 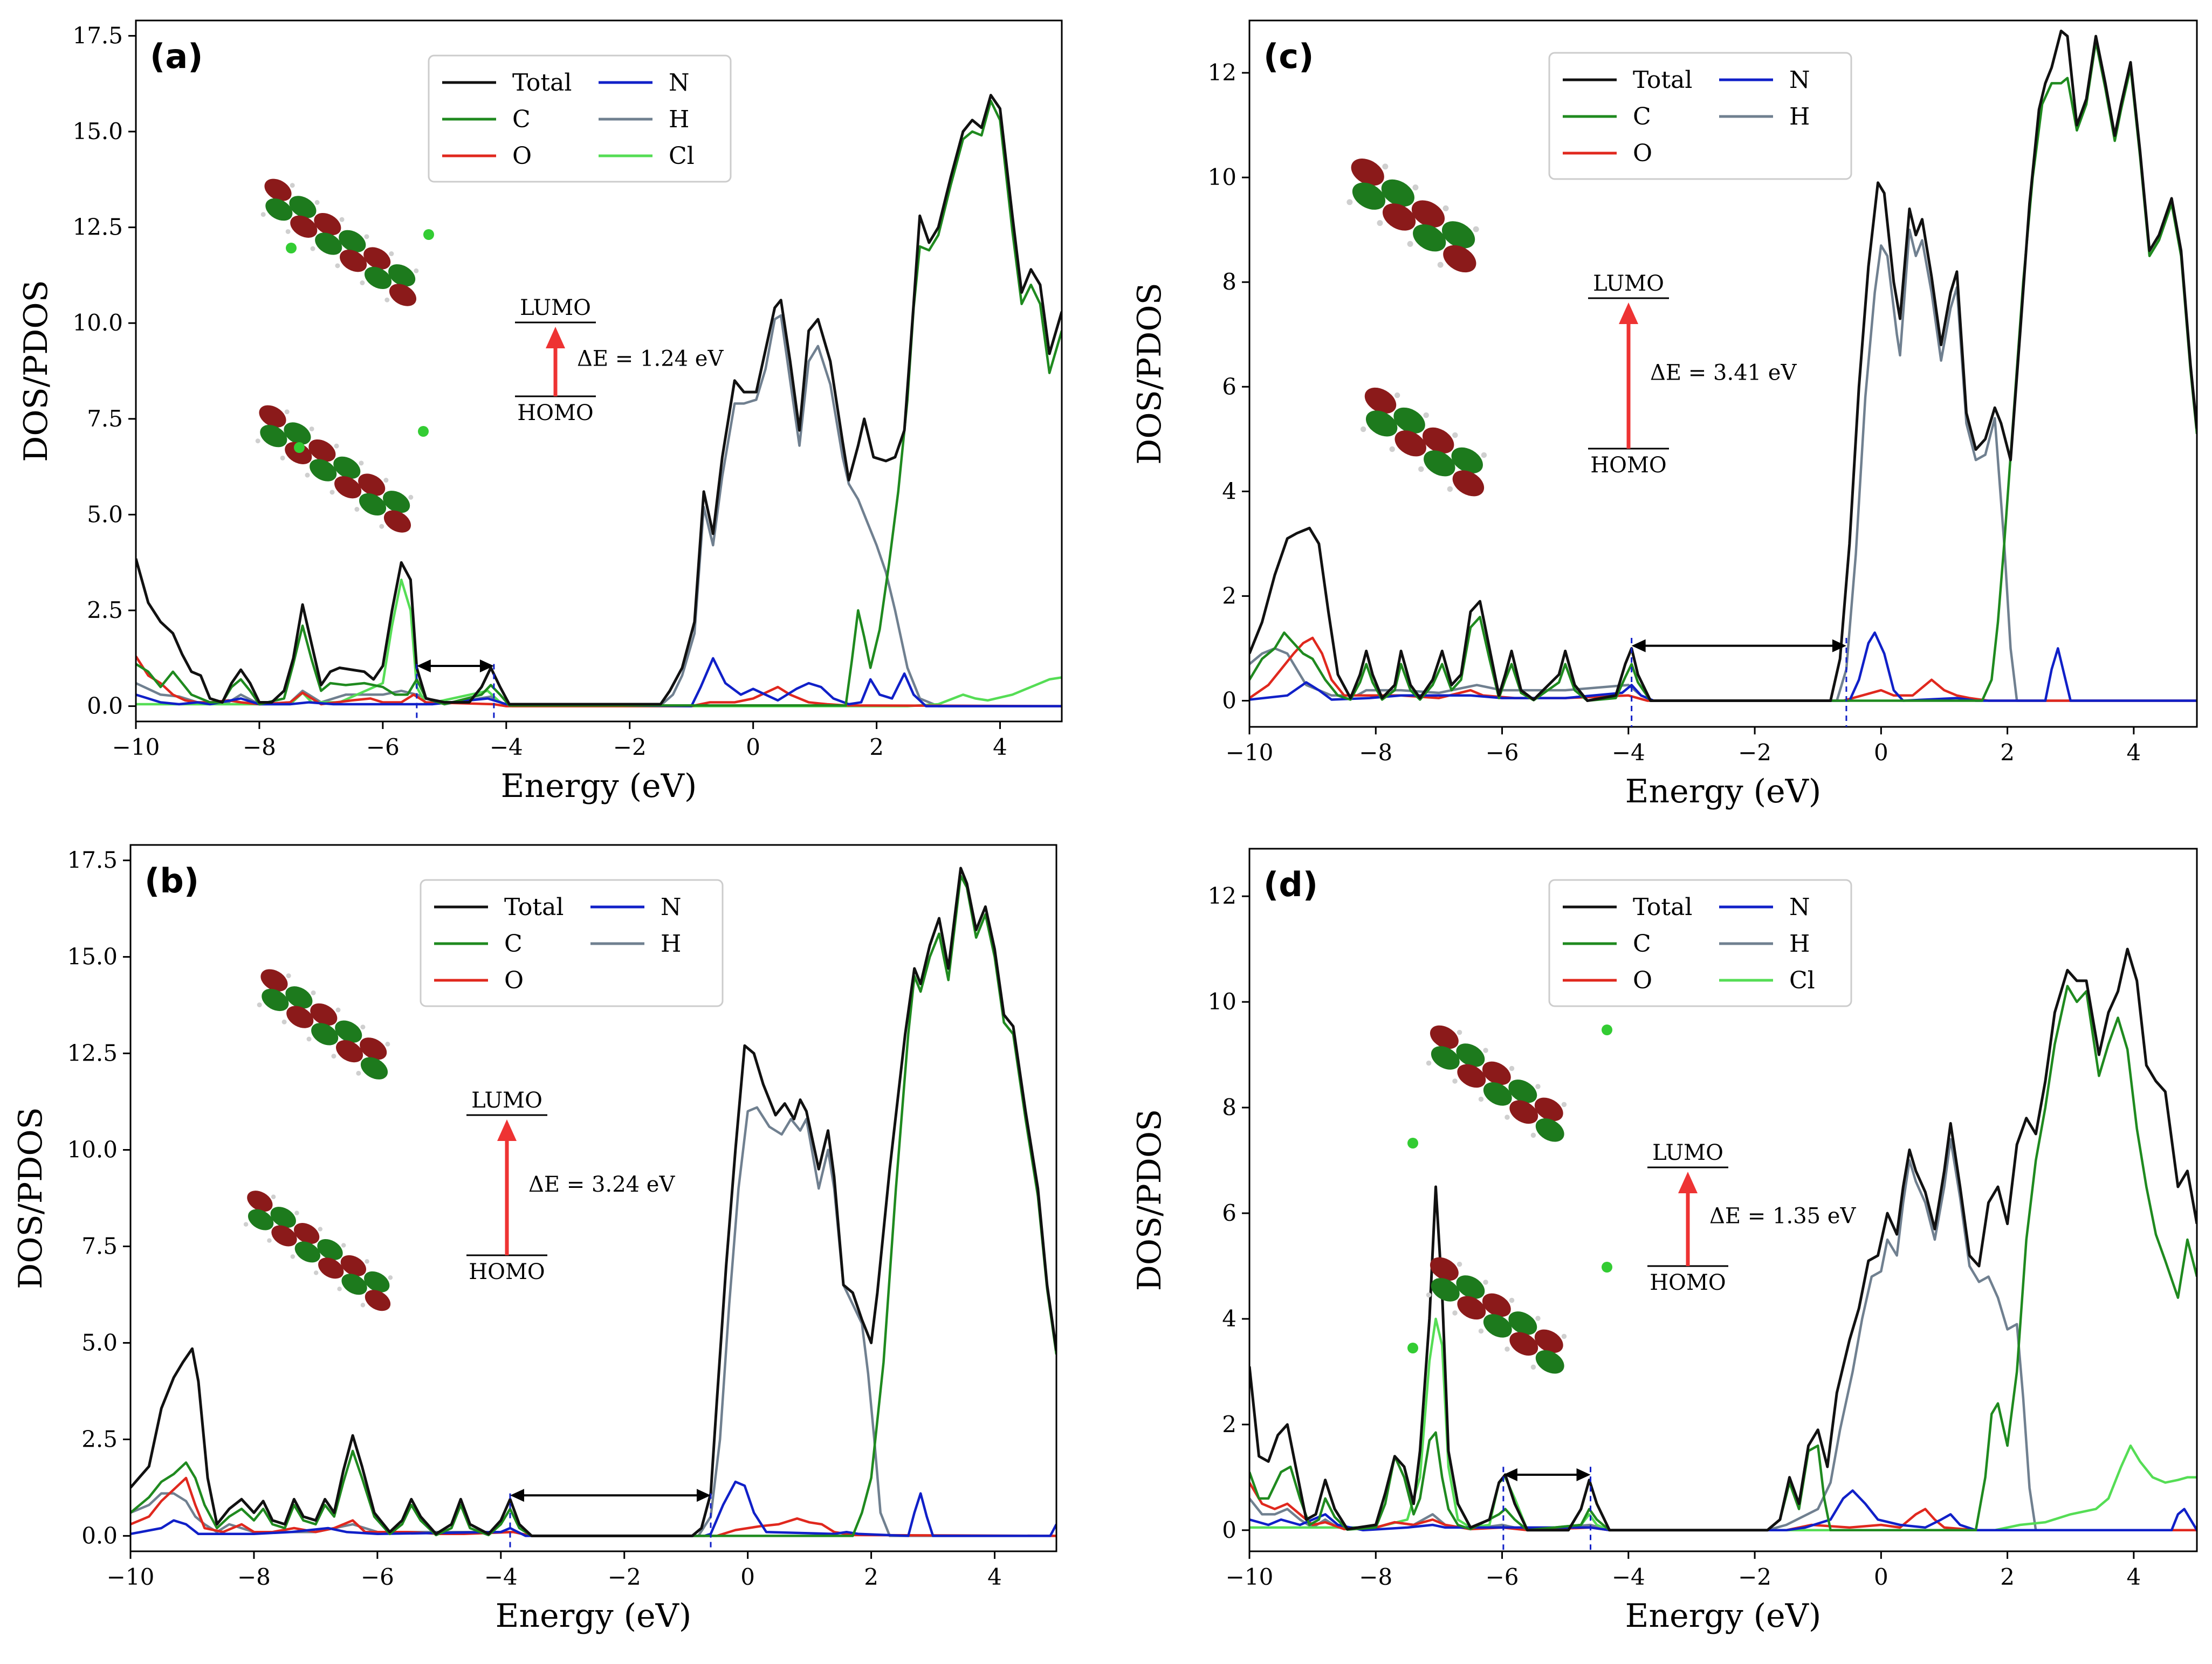 I want to click on x-tick-label: −10, so click(x=1250, y=752).